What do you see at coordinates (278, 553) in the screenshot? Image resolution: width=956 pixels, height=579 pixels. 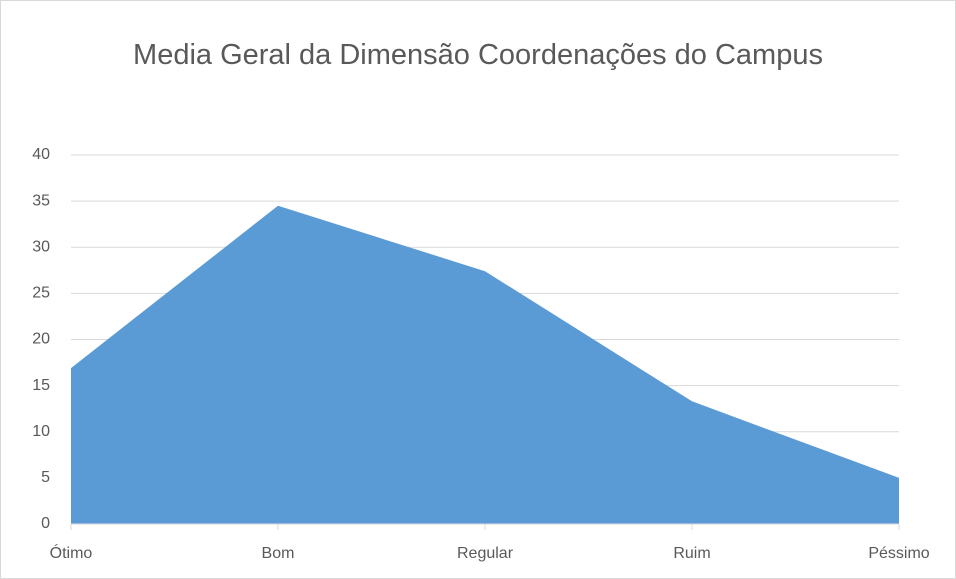 I see `x-tick-label: Bom` at bounding box center [278, 553].